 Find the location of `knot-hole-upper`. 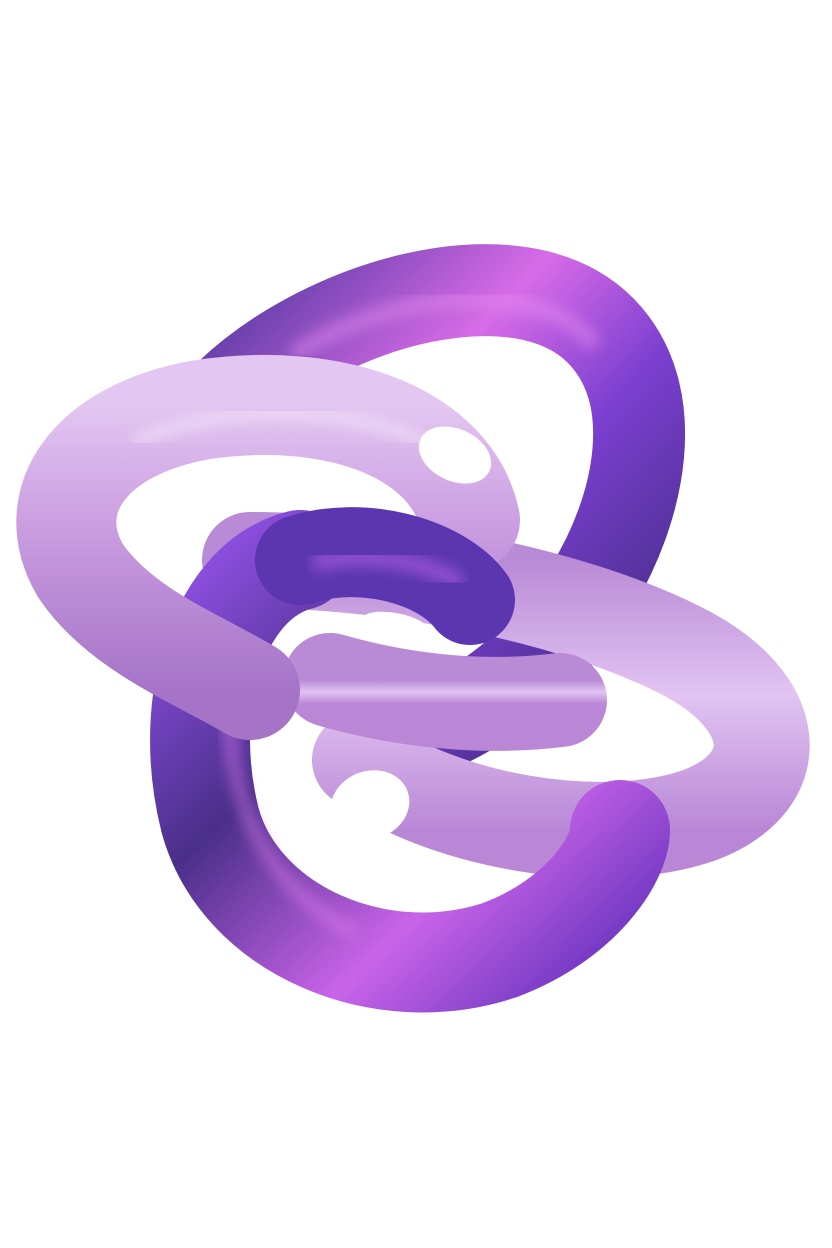

knot-hole-upper is located at coordinates (455, 455).